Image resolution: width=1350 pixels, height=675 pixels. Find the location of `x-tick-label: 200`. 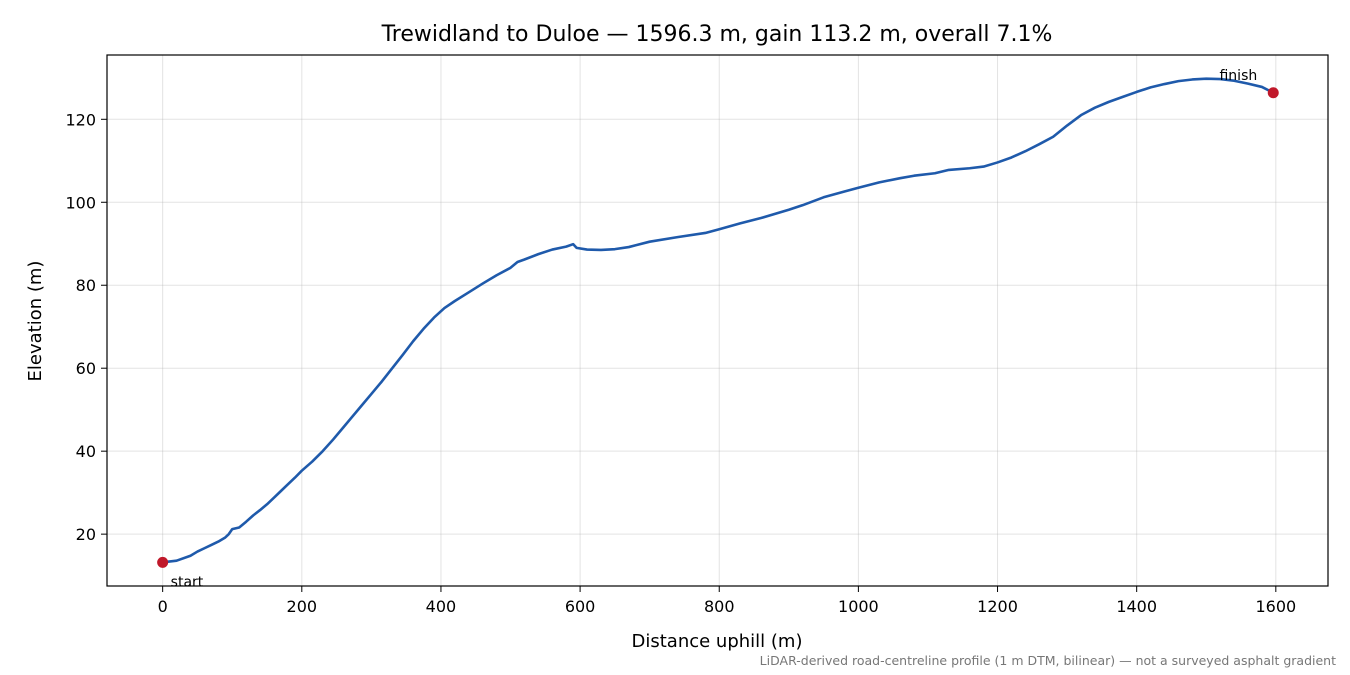

x-tick-label: 200 is located at coordinates (302, 606).